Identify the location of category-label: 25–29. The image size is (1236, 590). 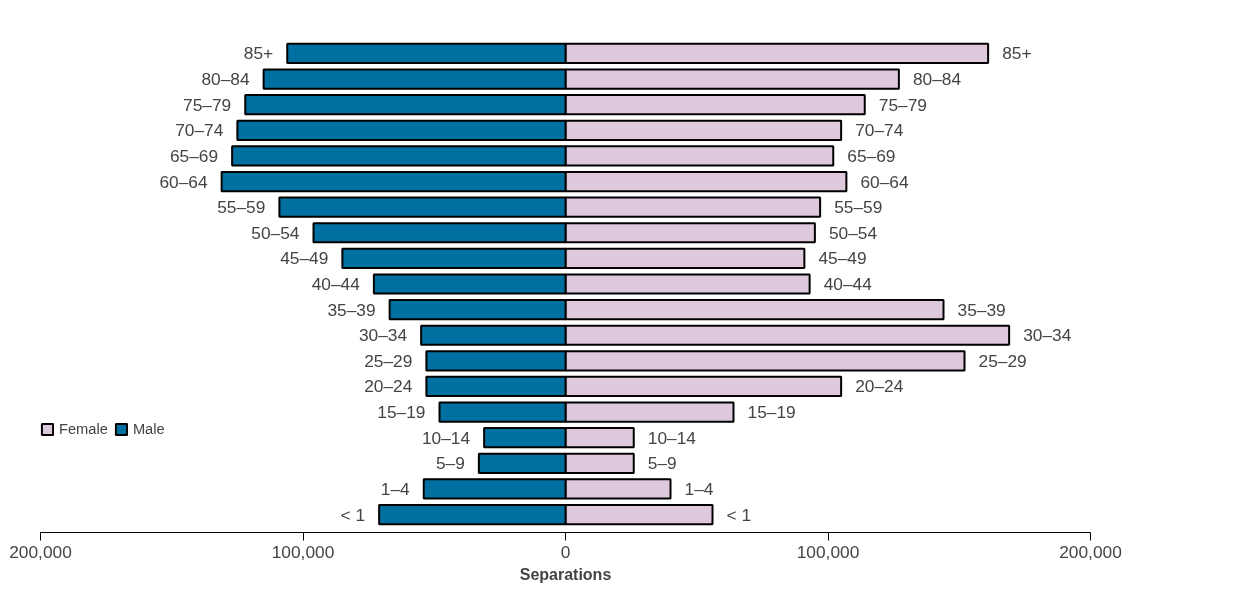
(1002, 360).